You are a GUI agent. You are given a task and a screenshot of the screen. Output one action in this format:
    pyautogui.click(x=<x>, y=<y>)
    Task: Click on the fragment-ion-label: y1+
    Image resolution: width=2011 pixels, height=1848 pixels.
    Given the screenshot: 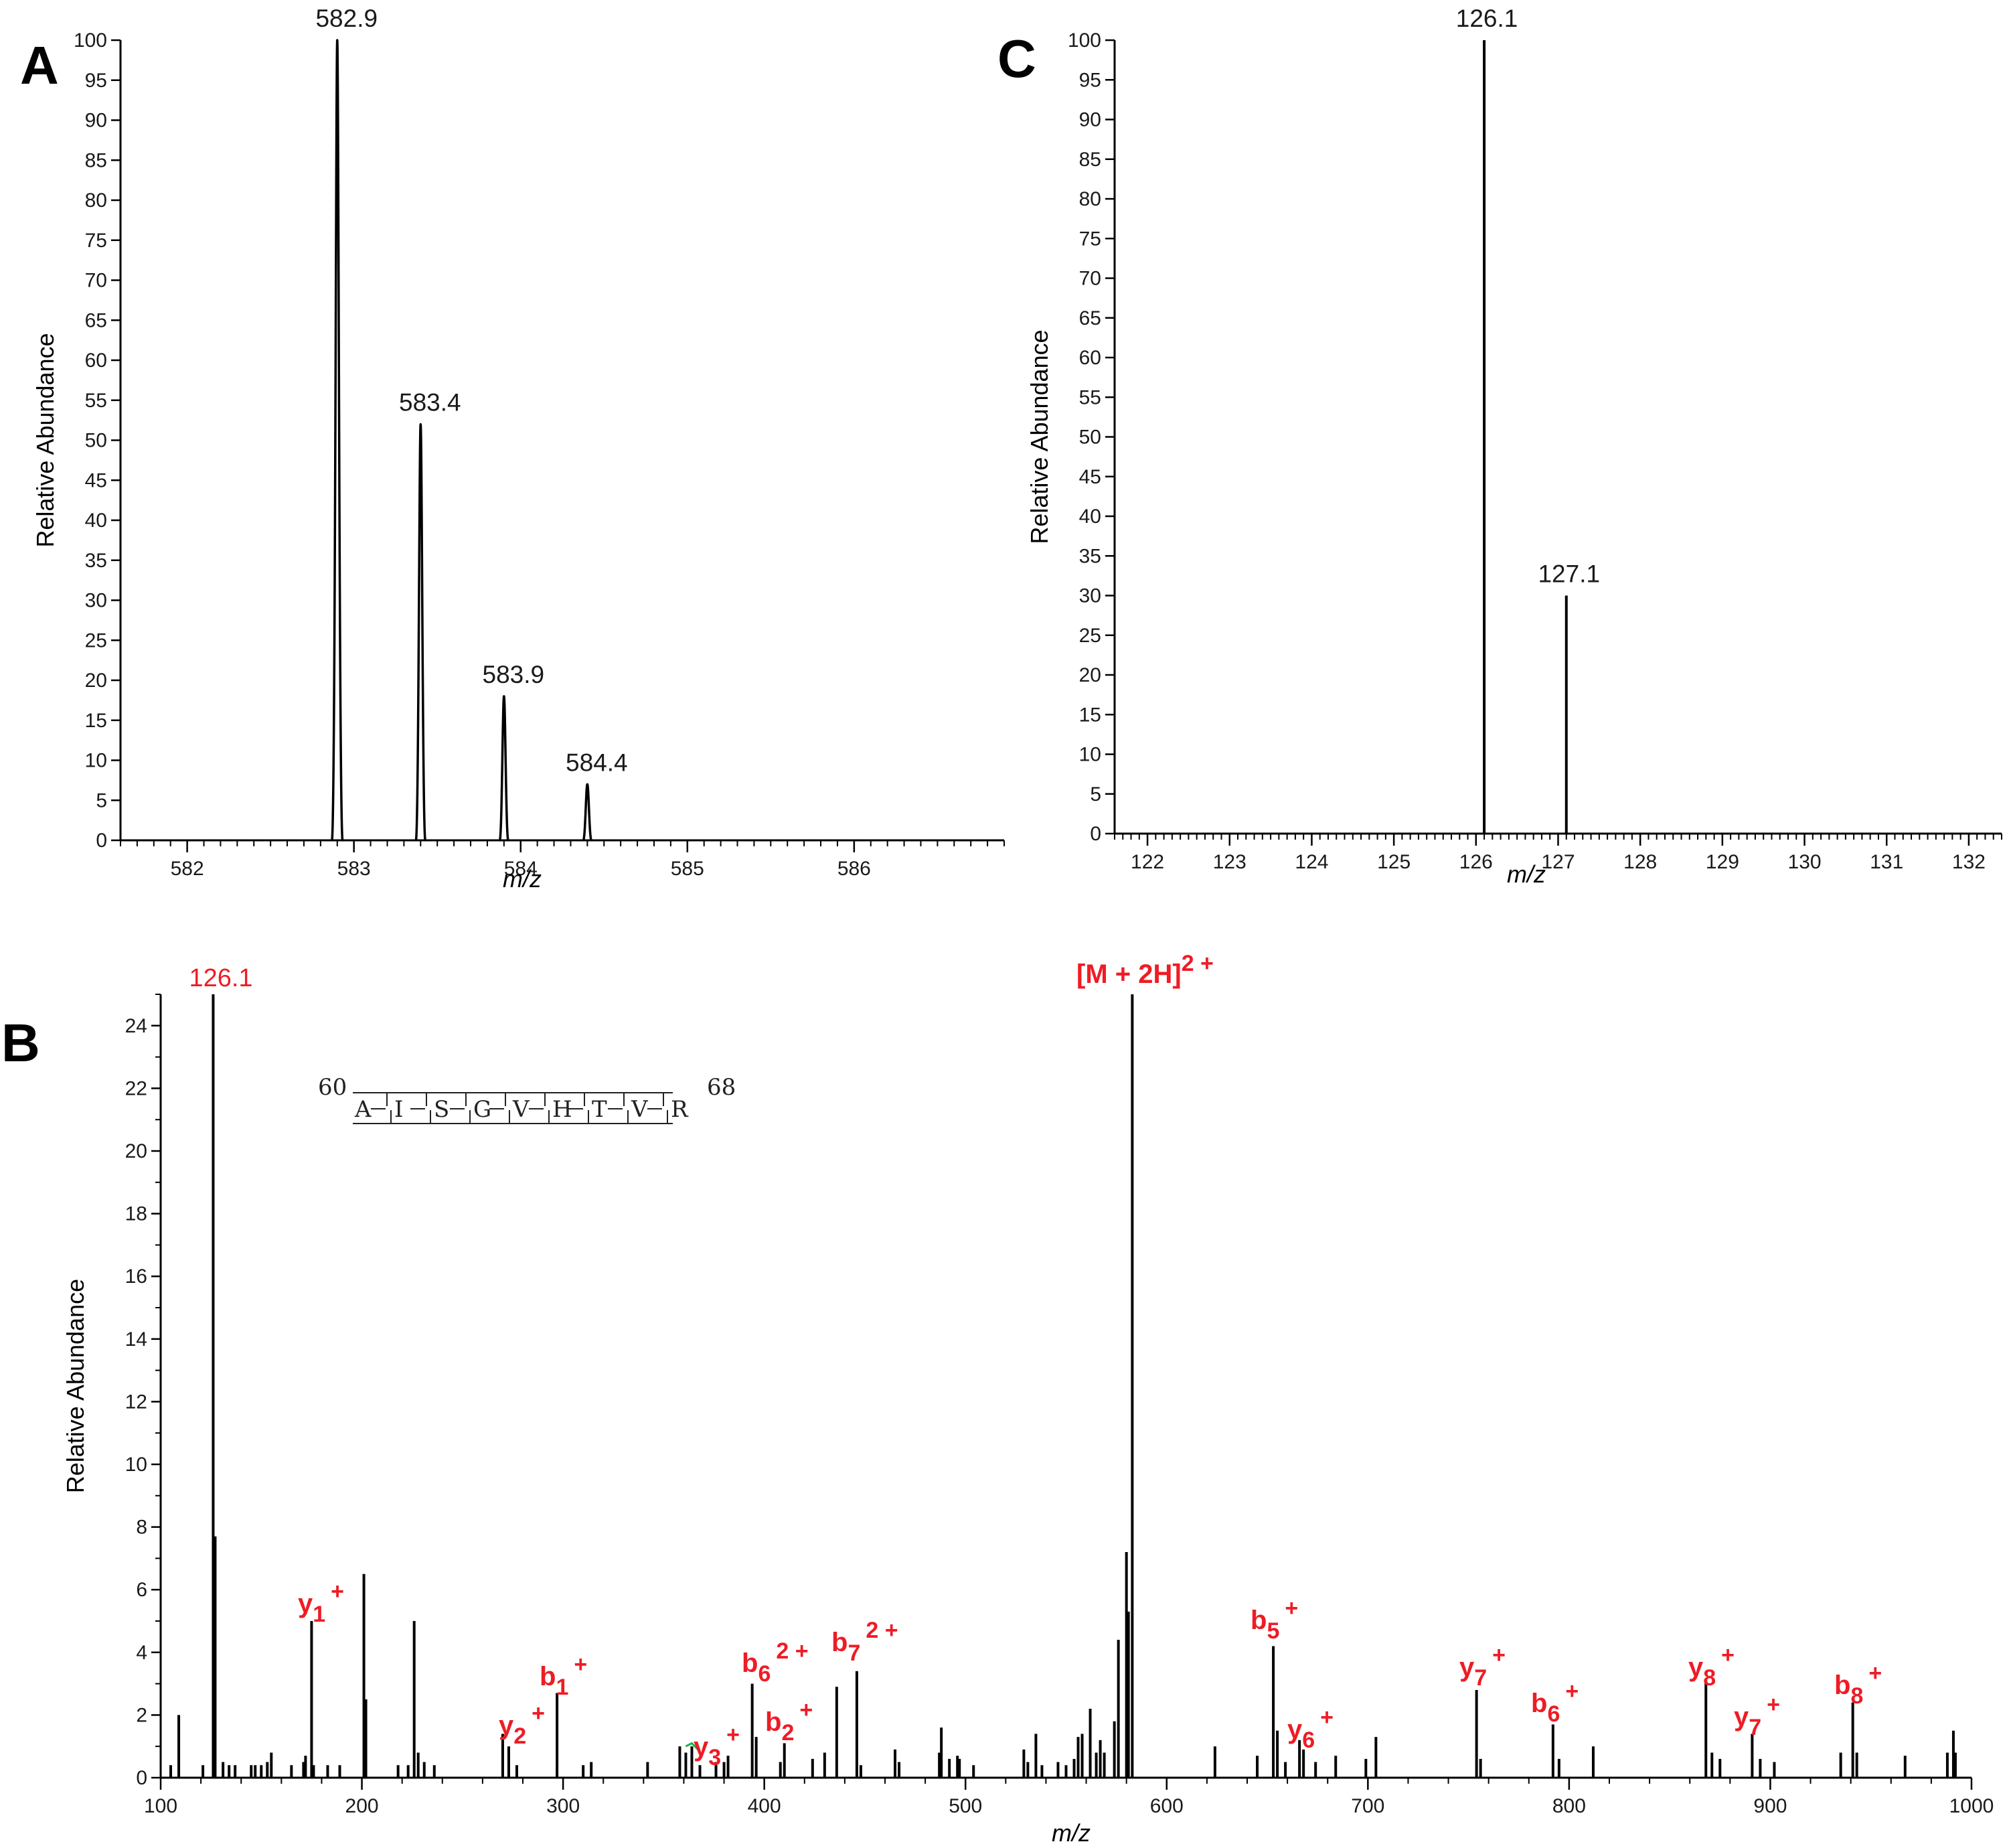 What is the action you would take?
    pyautogui.click(x=321, y=1603)
    